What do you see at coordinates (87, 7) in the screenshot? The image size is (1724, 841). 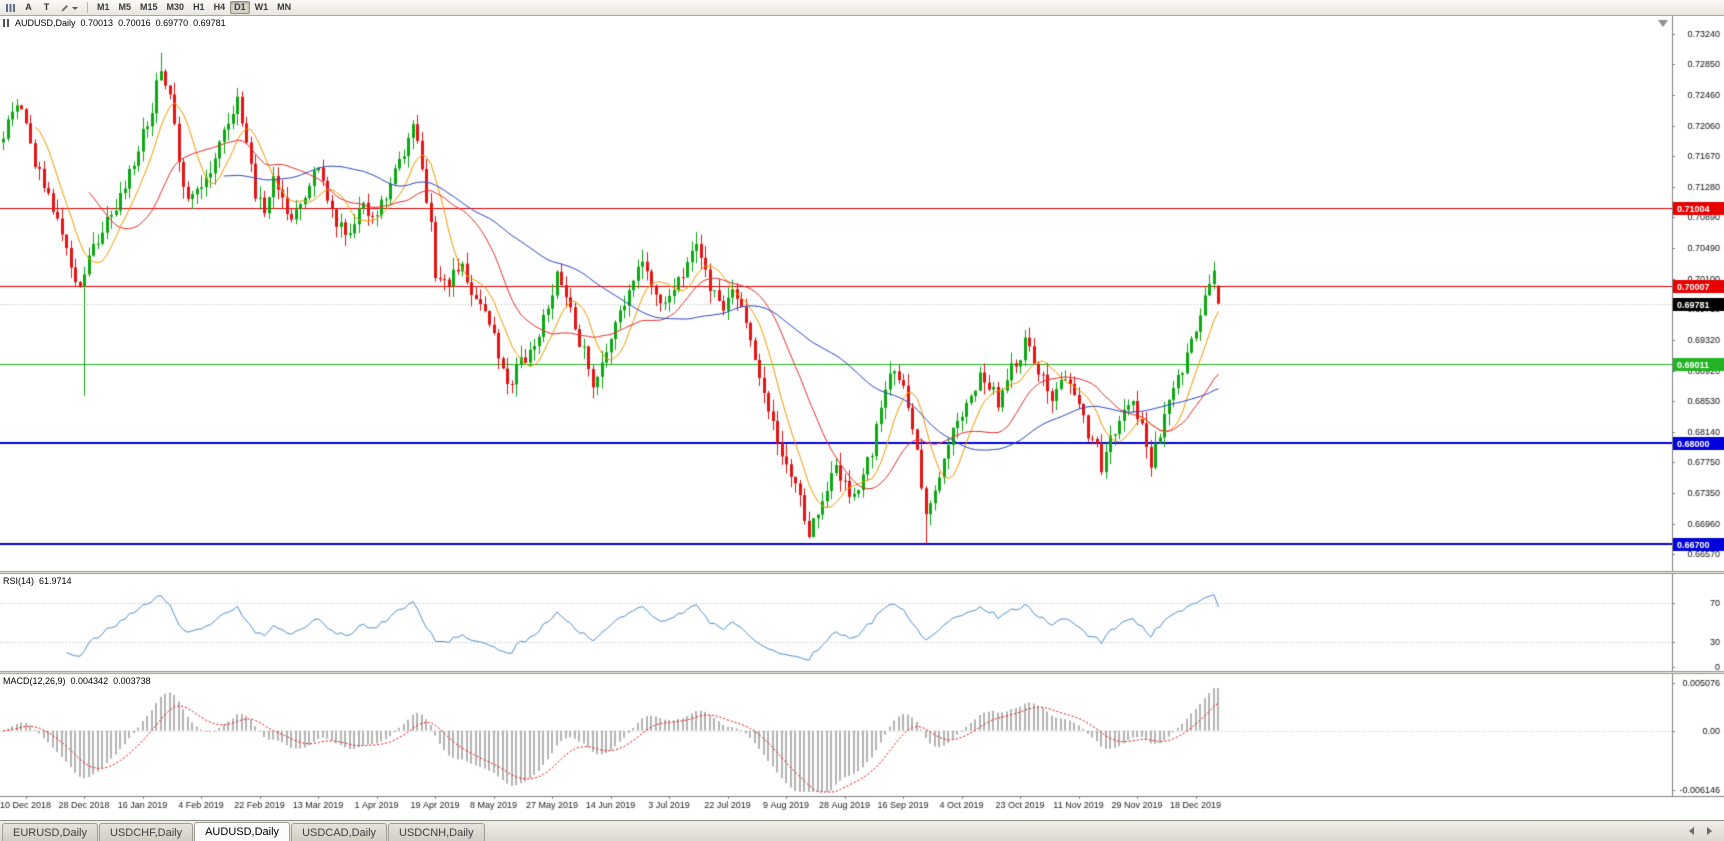 I see `toolbar-separator` at bounding box center [87, 7].